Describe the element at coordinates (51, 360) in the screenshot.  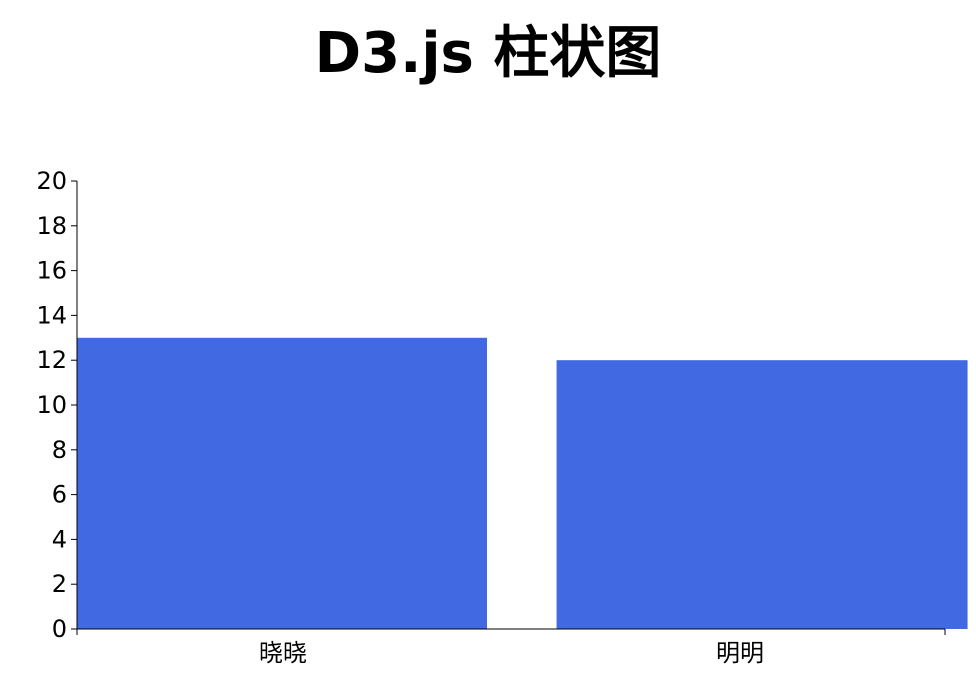
I see `y-tick-label: 12` at that location.